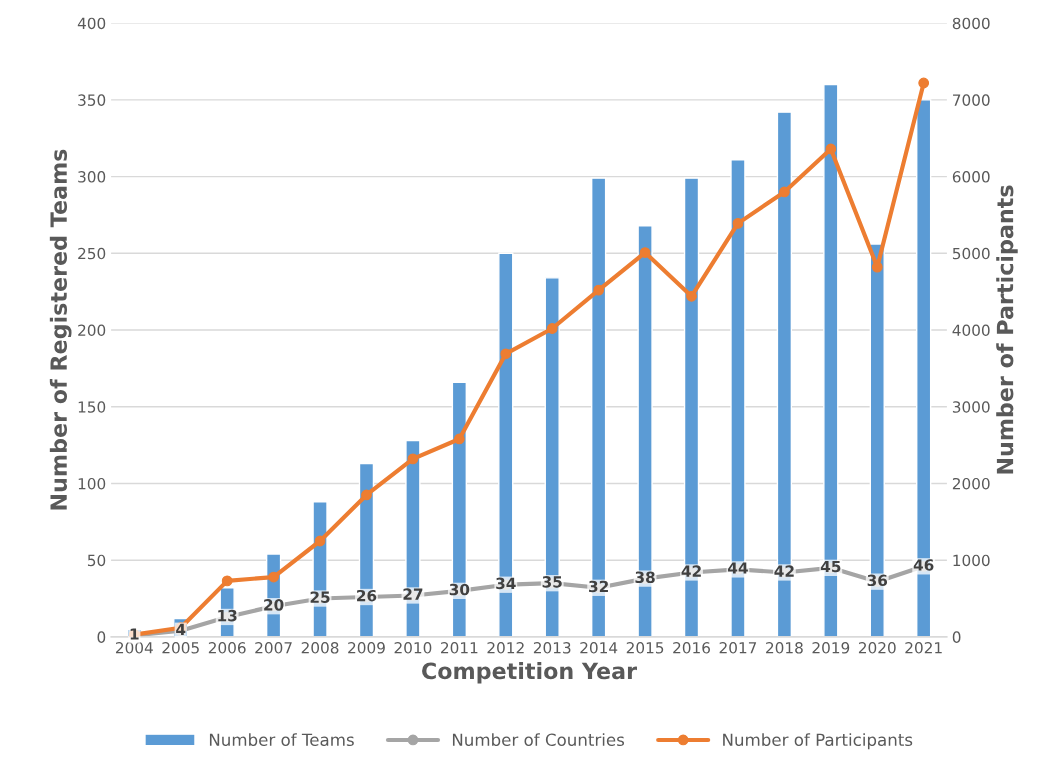 Image resolution: width=1058 pixels, height=772 pixels. Describe the element at coordinates (971, 23) in the screenshot. I see `y2-tick-label: 8000` at that location.